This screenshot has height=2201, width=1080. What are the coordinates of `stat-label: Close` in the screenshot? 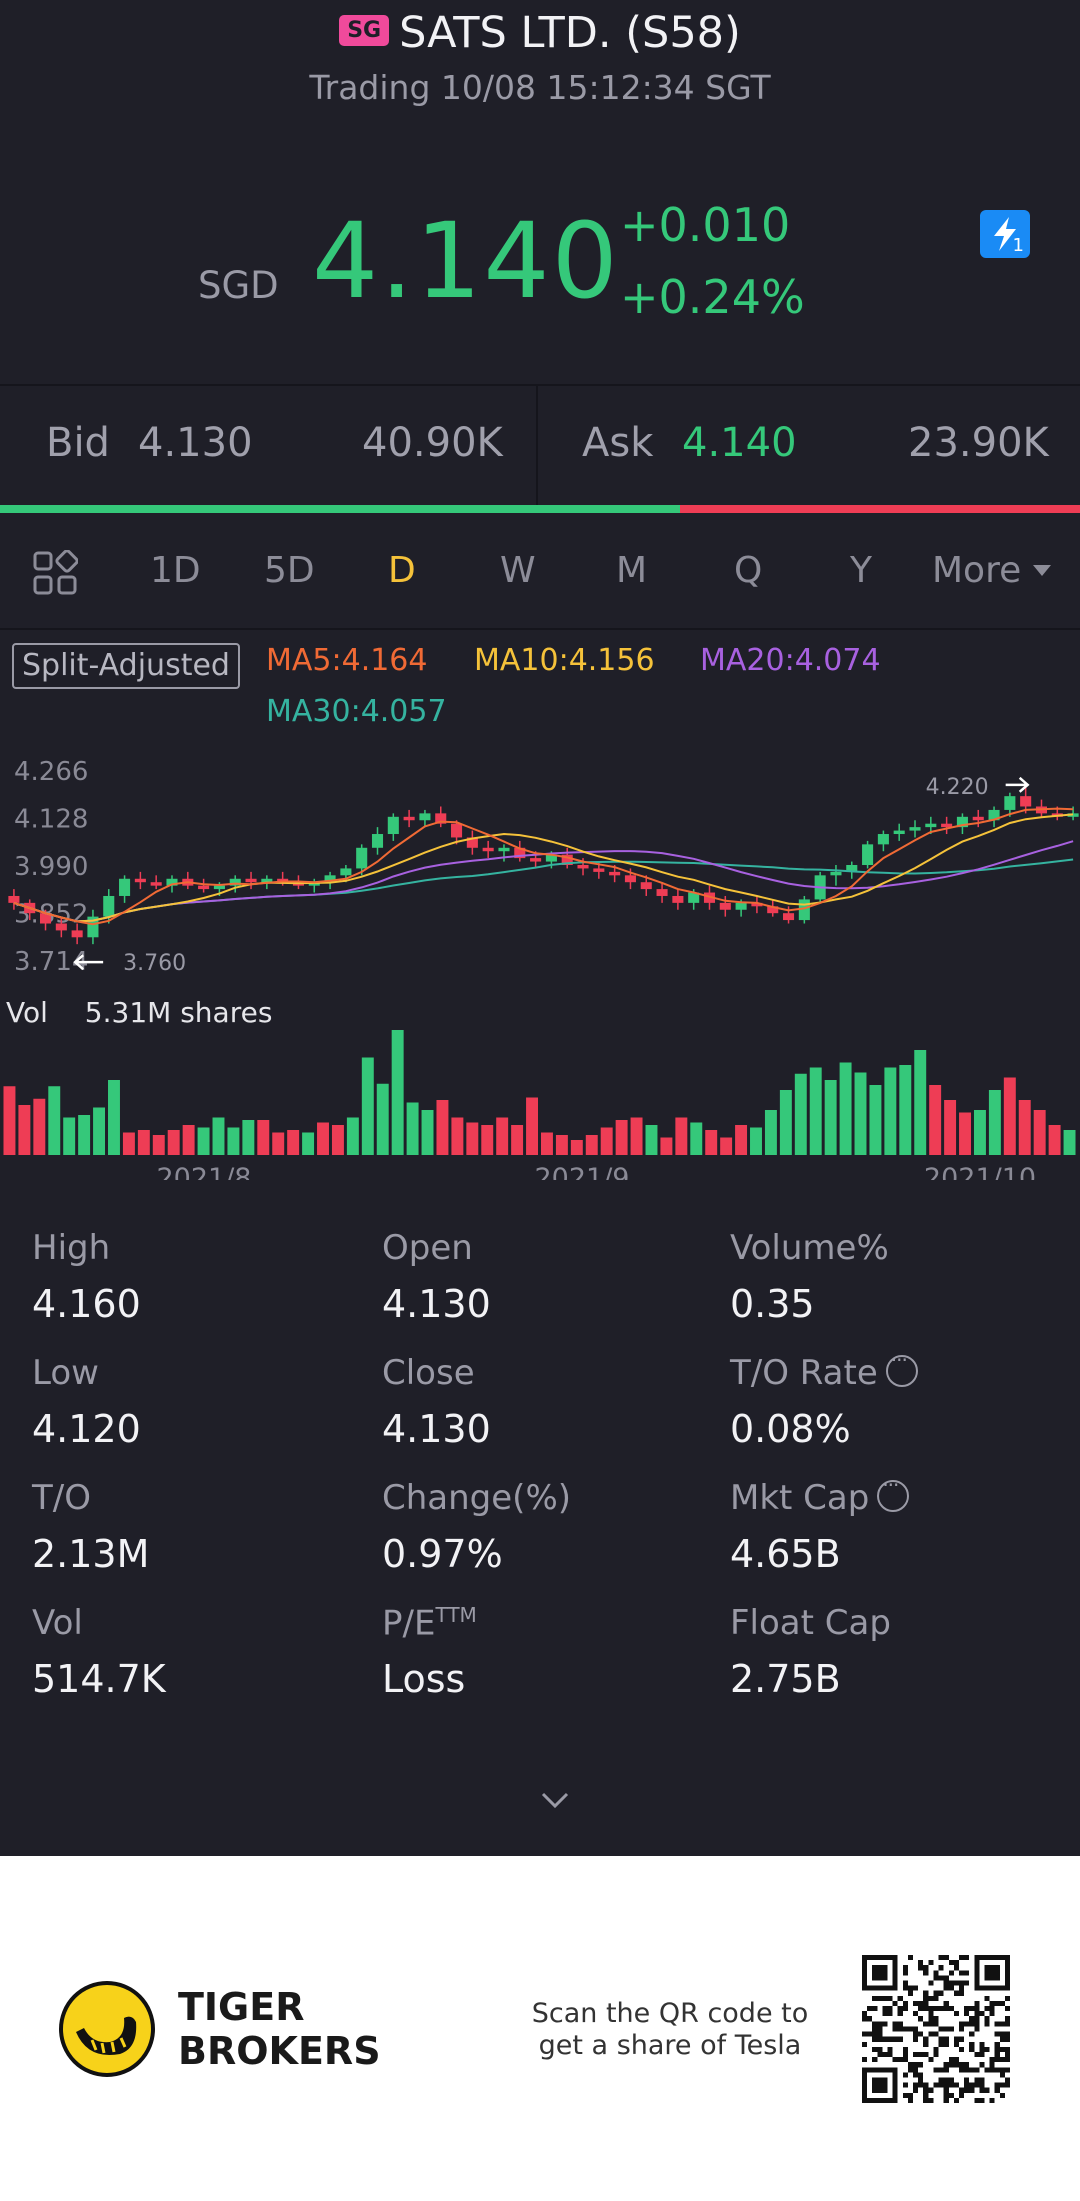 It's located at (428, 1373).